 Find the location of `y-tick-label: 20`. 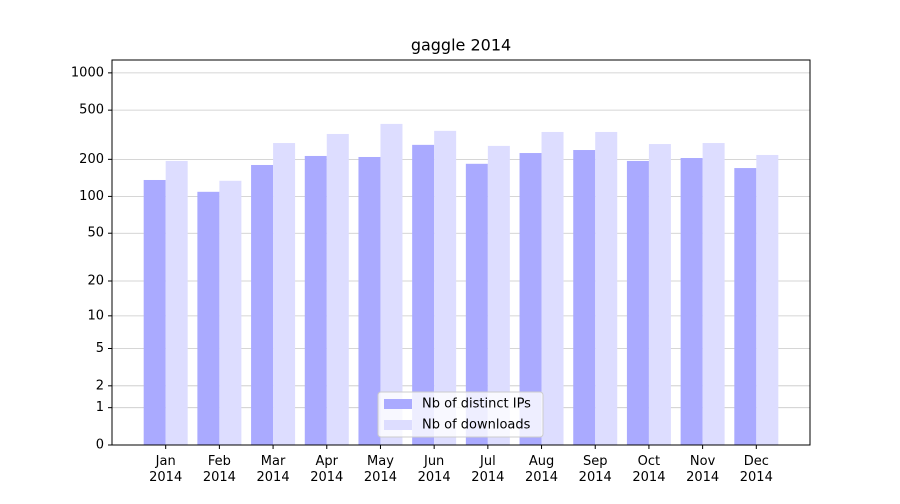

y-tick-label: 20 is located at coordinates (95, 281).